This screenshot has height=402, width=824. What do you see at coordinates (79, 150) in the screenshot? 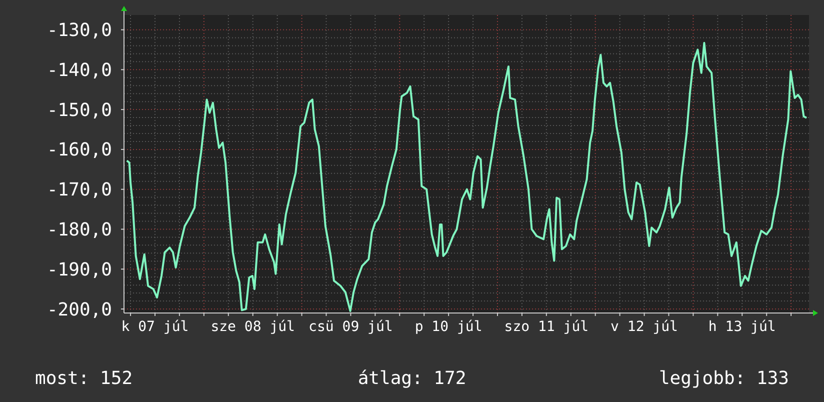
I see `y-tick-label: -160,0` at bounding box center [79, 150].